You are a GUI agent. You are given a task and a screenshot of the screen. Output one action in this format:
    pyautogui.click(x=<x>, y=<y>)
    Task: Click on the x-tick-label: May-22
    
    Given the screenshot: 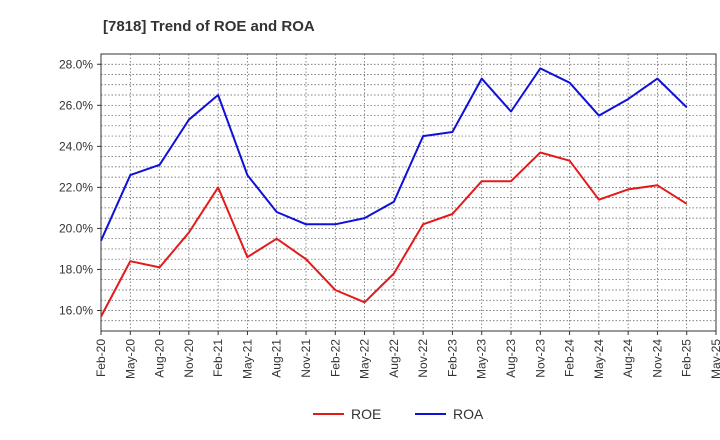 What is the action you would take?
    pyautogui.click(x=365, y=359)
    